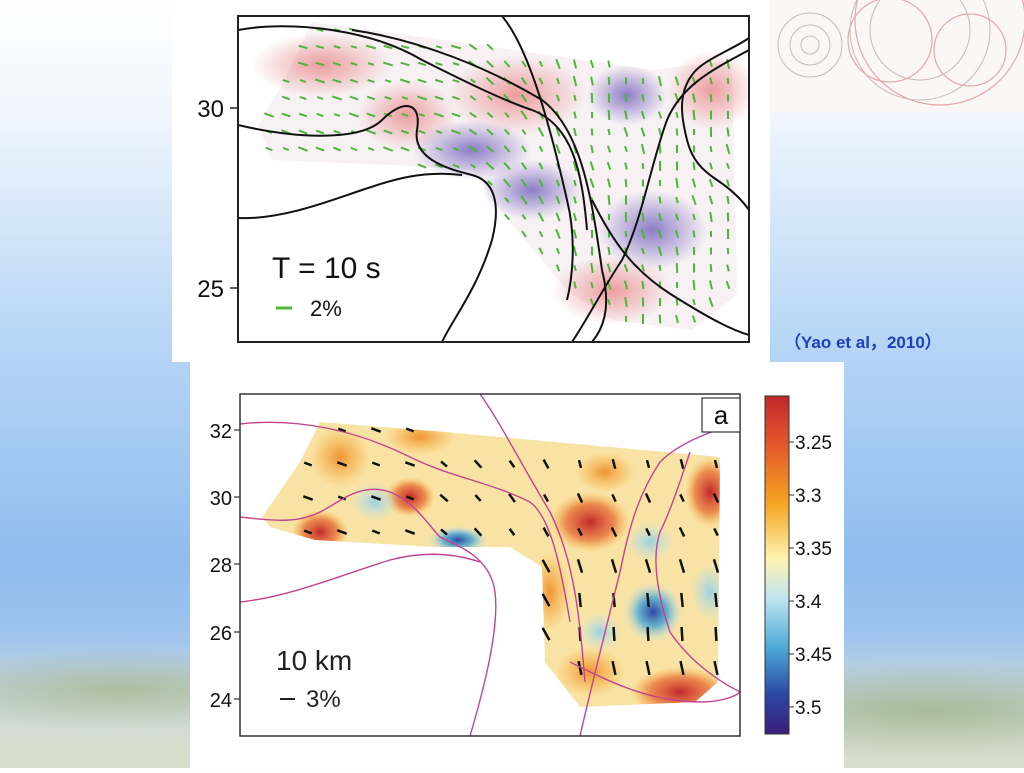 Image resolution: width=1024 pixels, height=773 pixels. What do you see at coordinates (210, 109) in the screenshot?
I see `top-y-tick-label: 30` at bounding box center [210, 109].